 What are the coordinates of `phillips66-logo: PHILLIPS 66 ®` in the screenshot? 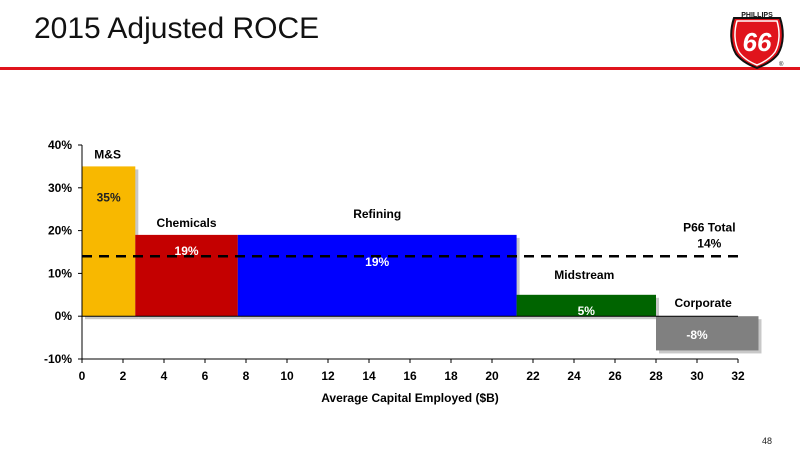 It's located at (757, 41).